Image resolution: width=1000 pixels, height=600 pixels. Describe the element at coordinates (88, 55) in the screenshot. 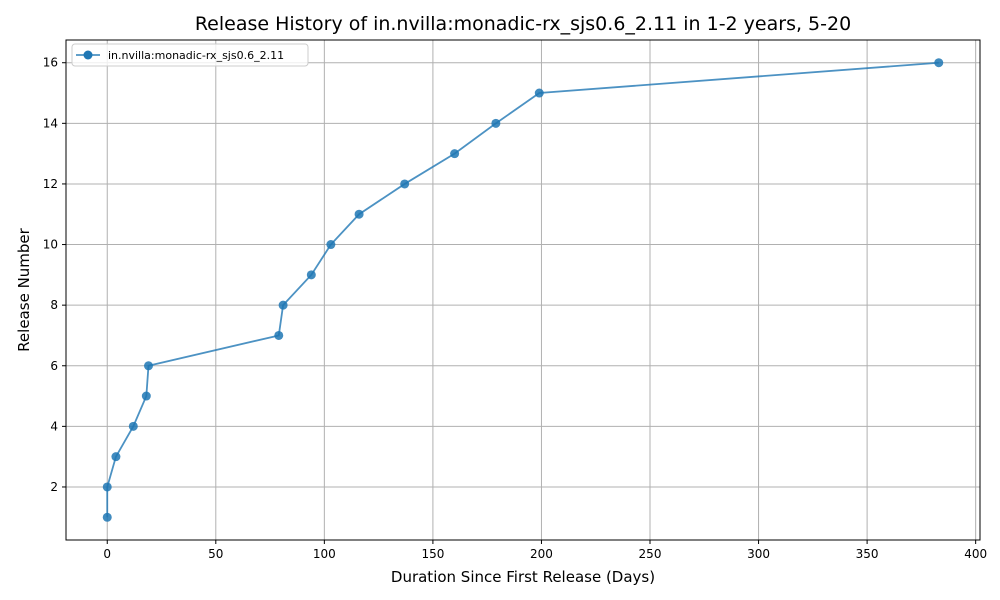

I see `legend-marker-swatch` at that location.